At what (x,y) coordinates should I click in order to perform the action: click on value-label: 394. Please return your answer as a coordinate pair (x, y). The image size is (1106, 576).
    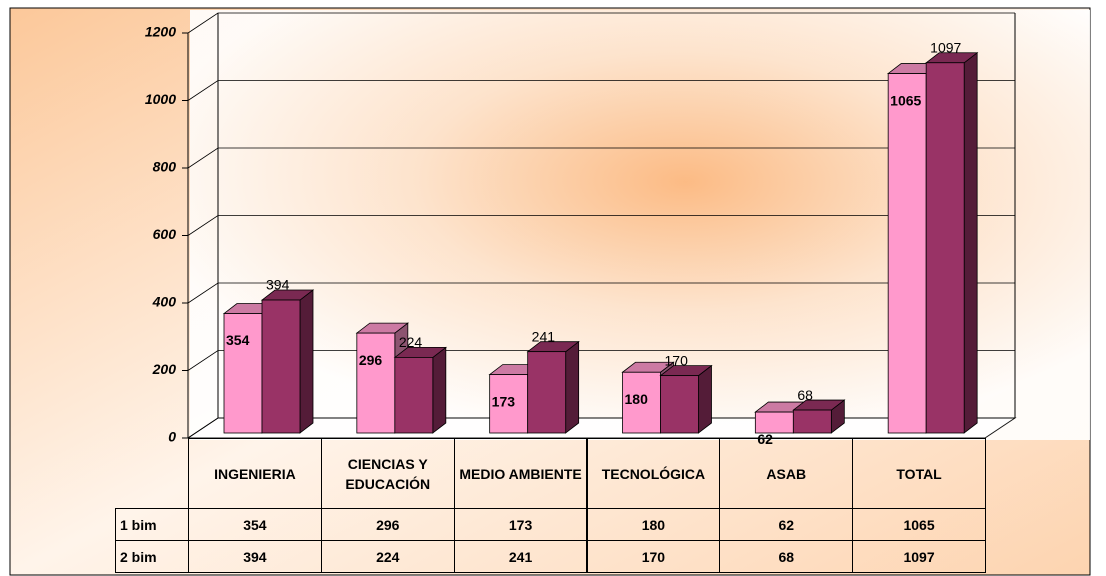
    Looking at the image, I should click on (278, 285).